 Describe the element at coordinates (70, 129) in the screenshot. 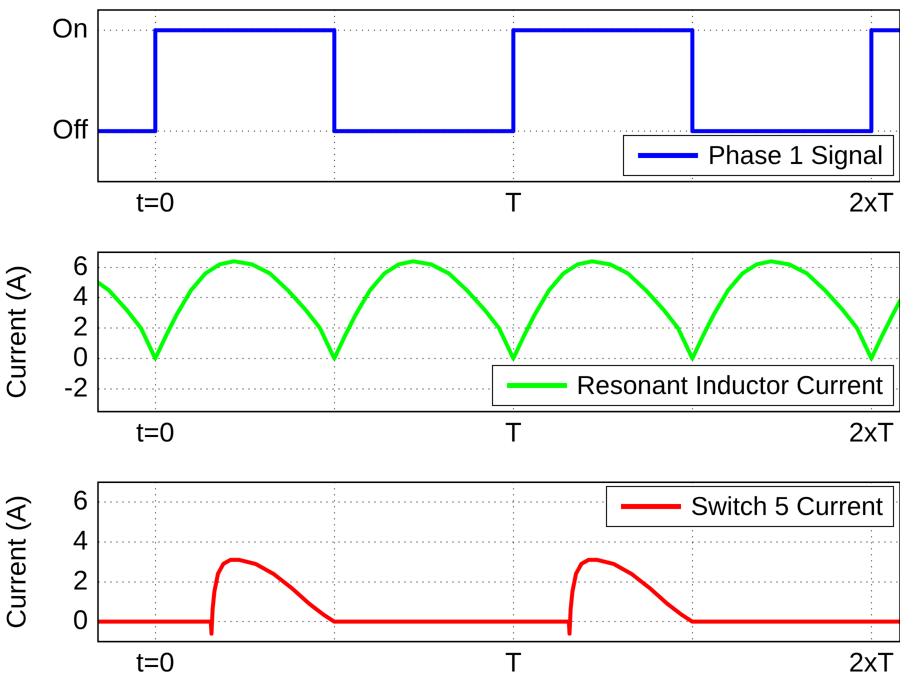

I see `text: Off` at that location.